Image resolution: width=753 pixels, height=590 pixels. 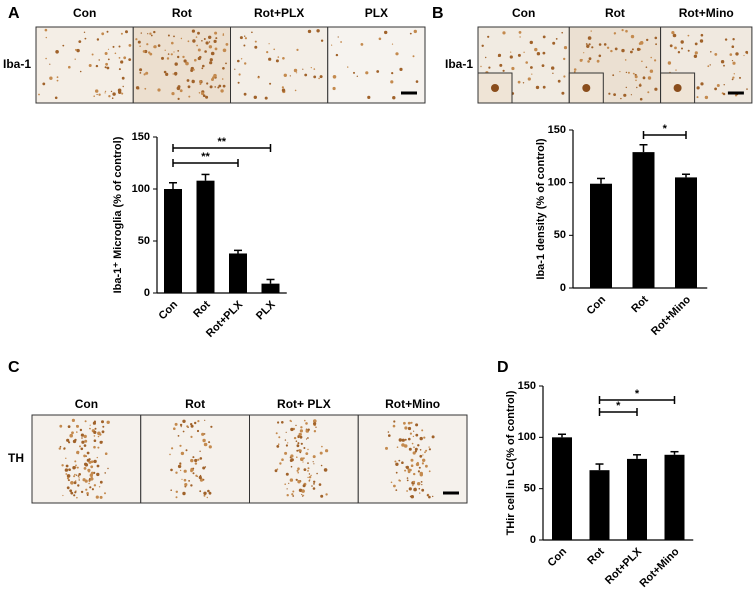 What do you see at coordinates (618, 406) in the screenshot?
I see `significance-label: *` at bounding box center [618, 406].